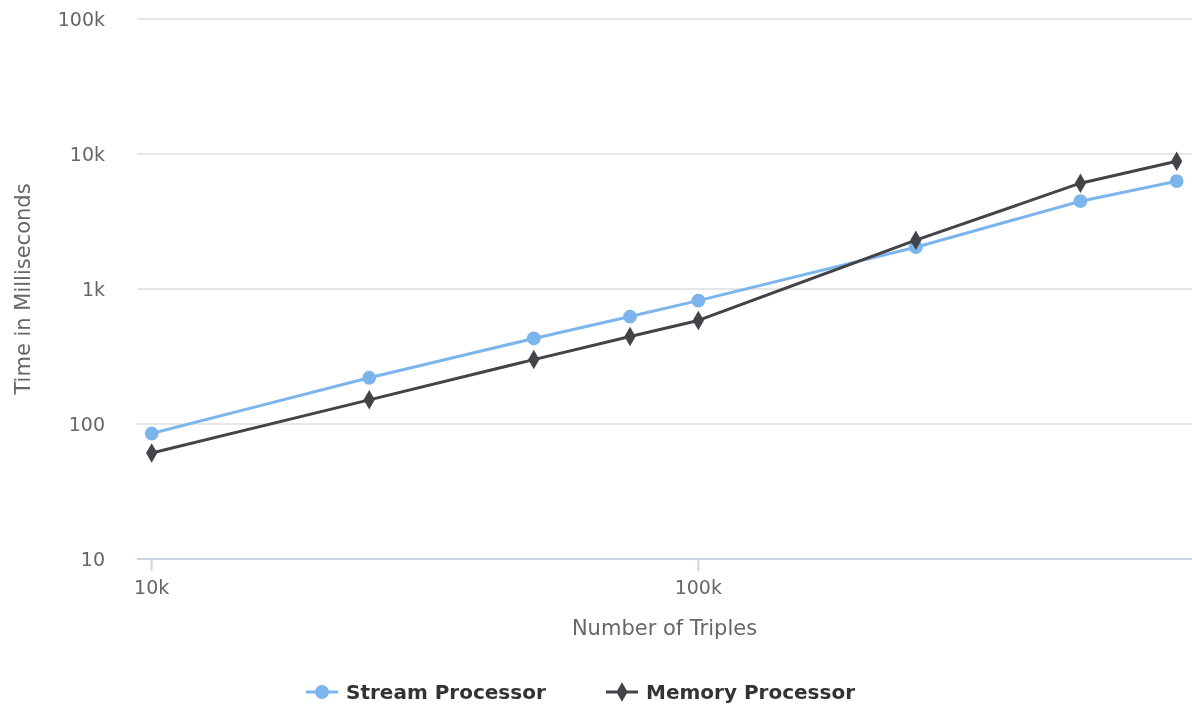 The width and height of the screenshot is (1192, 706). What do you see at coordinates (23, 289) in the screenshot?
I see `y-axis-title: Time in Milliseconds` at bounding box center [23, 289].